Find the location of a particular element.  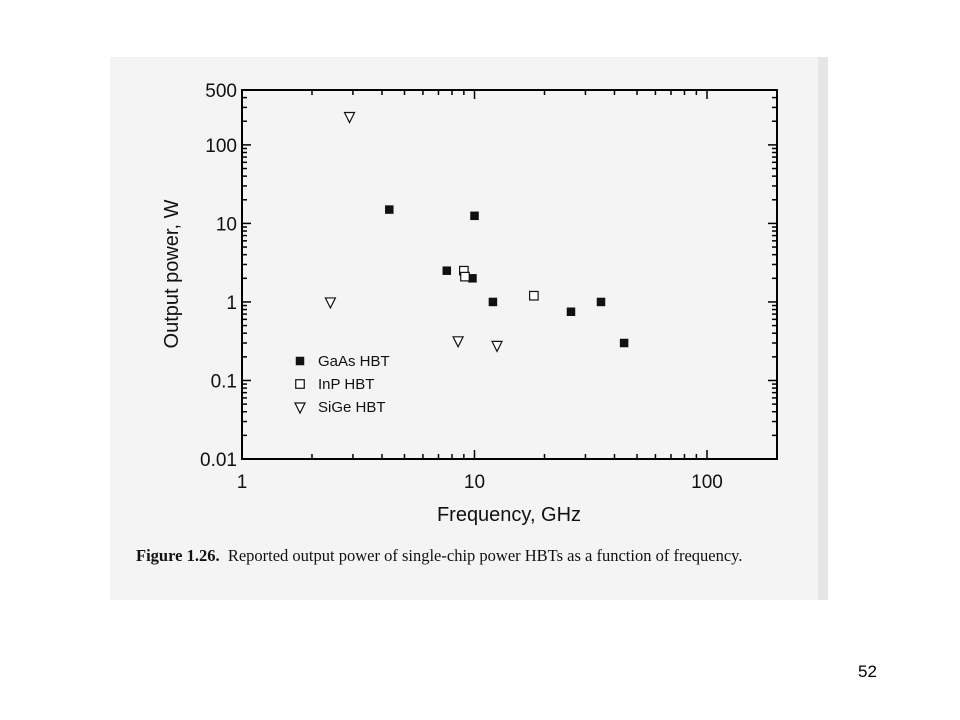

data-points is located at coordinates (476, 232).